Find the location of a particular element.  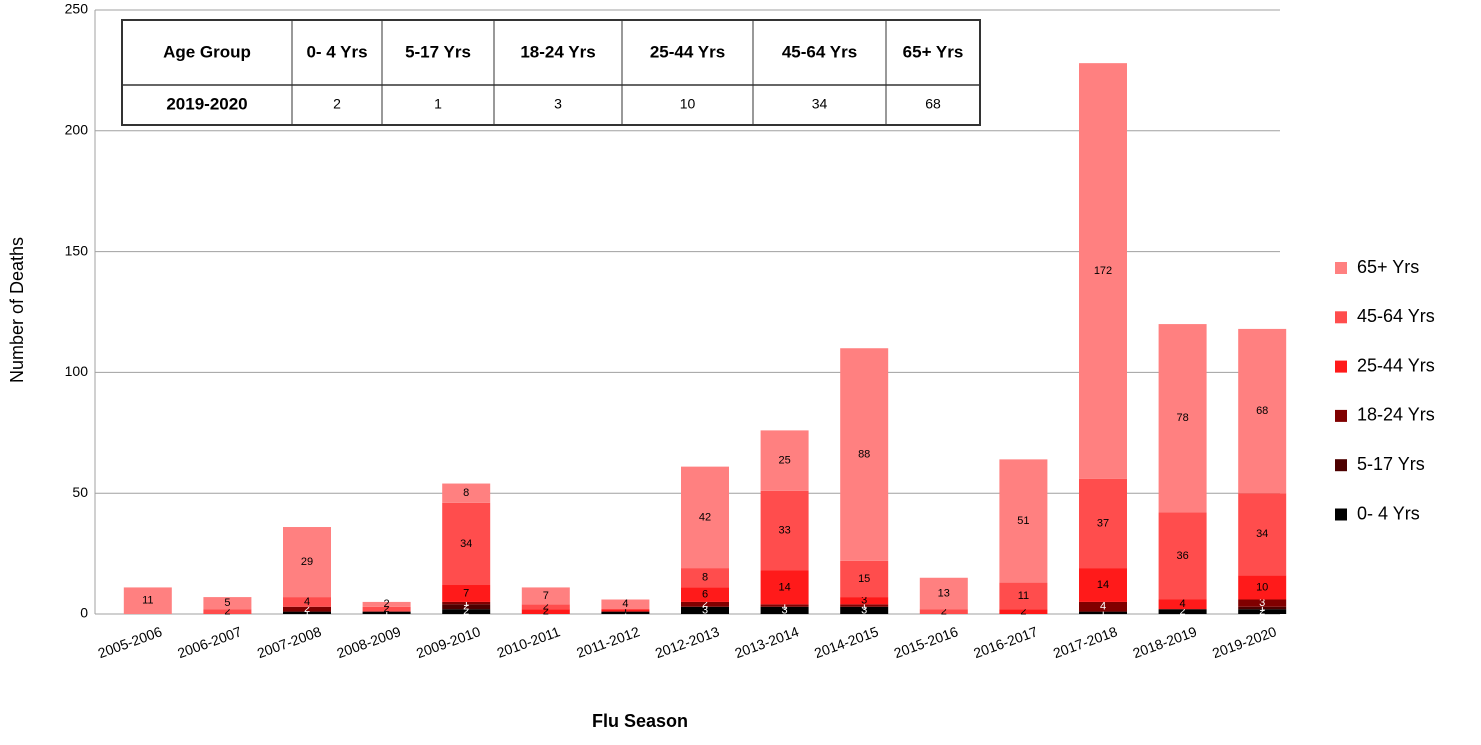

legend-label: 45-64 Yrs is located at coordinates (1396, 316).